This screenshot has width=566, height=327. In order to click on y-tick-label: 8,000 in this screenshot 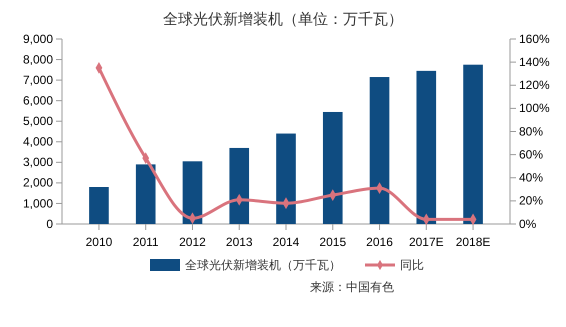, I will do `click(38, 59)`.